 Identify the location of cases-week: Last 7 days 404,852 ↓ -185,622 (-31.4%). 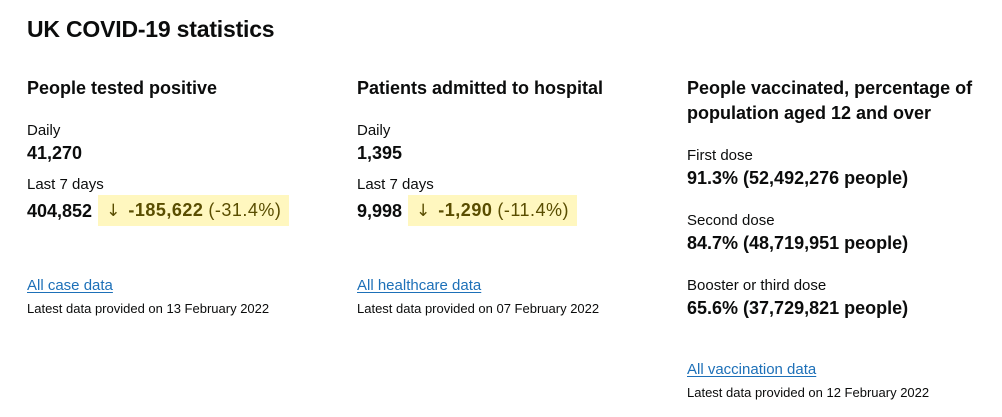
(177, 200).